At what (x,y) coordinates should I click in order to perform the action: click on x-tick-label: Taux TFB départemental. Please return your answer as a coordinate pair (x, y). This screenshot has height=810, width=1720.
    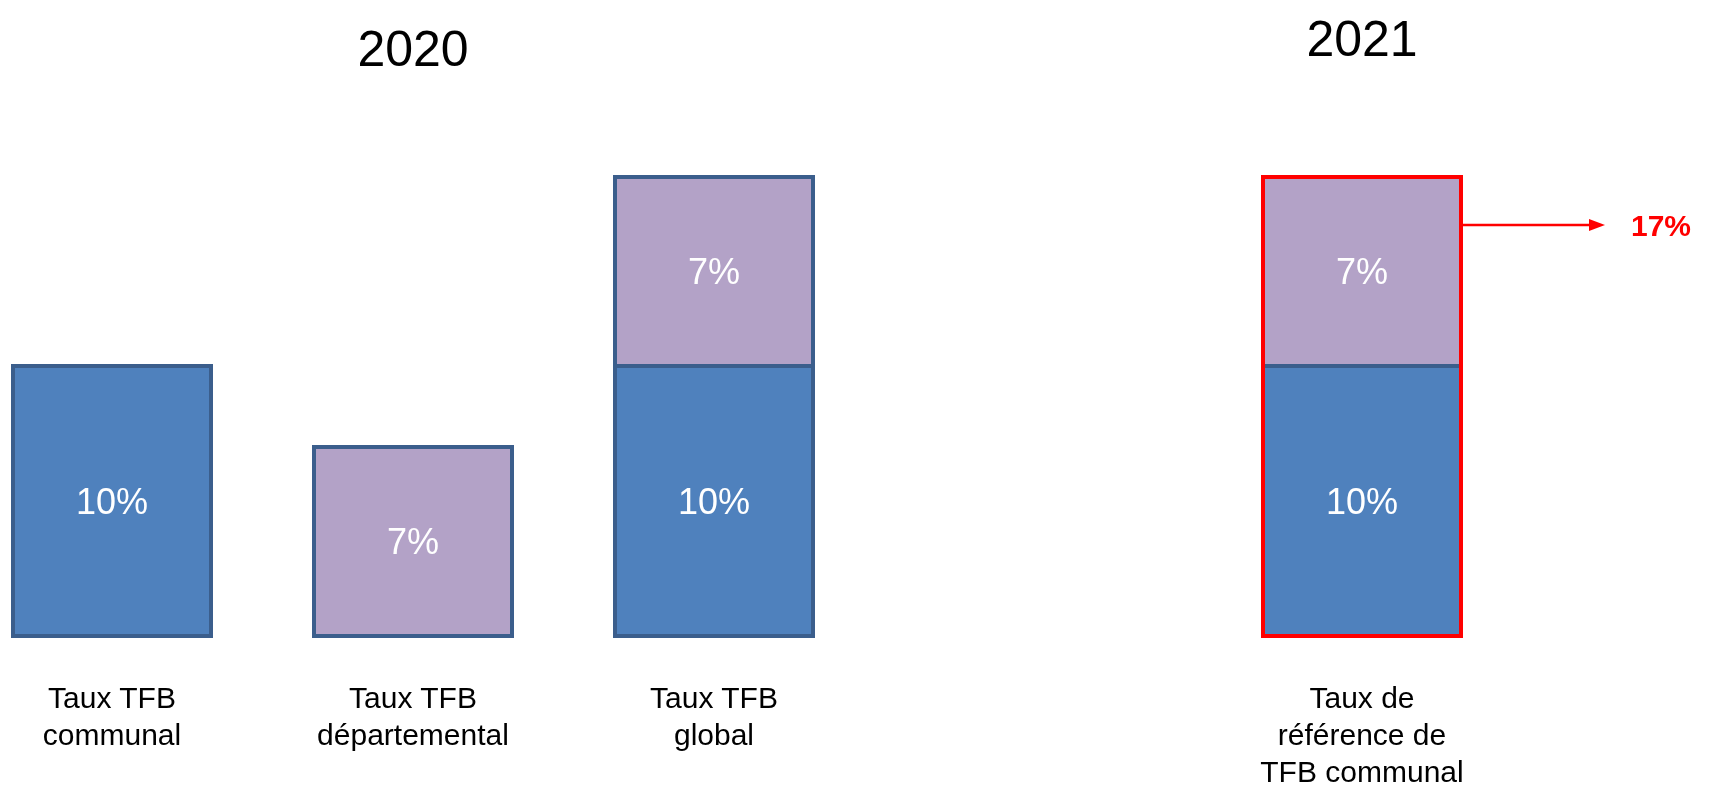
    Looking at the image, I should click on (413, 716).